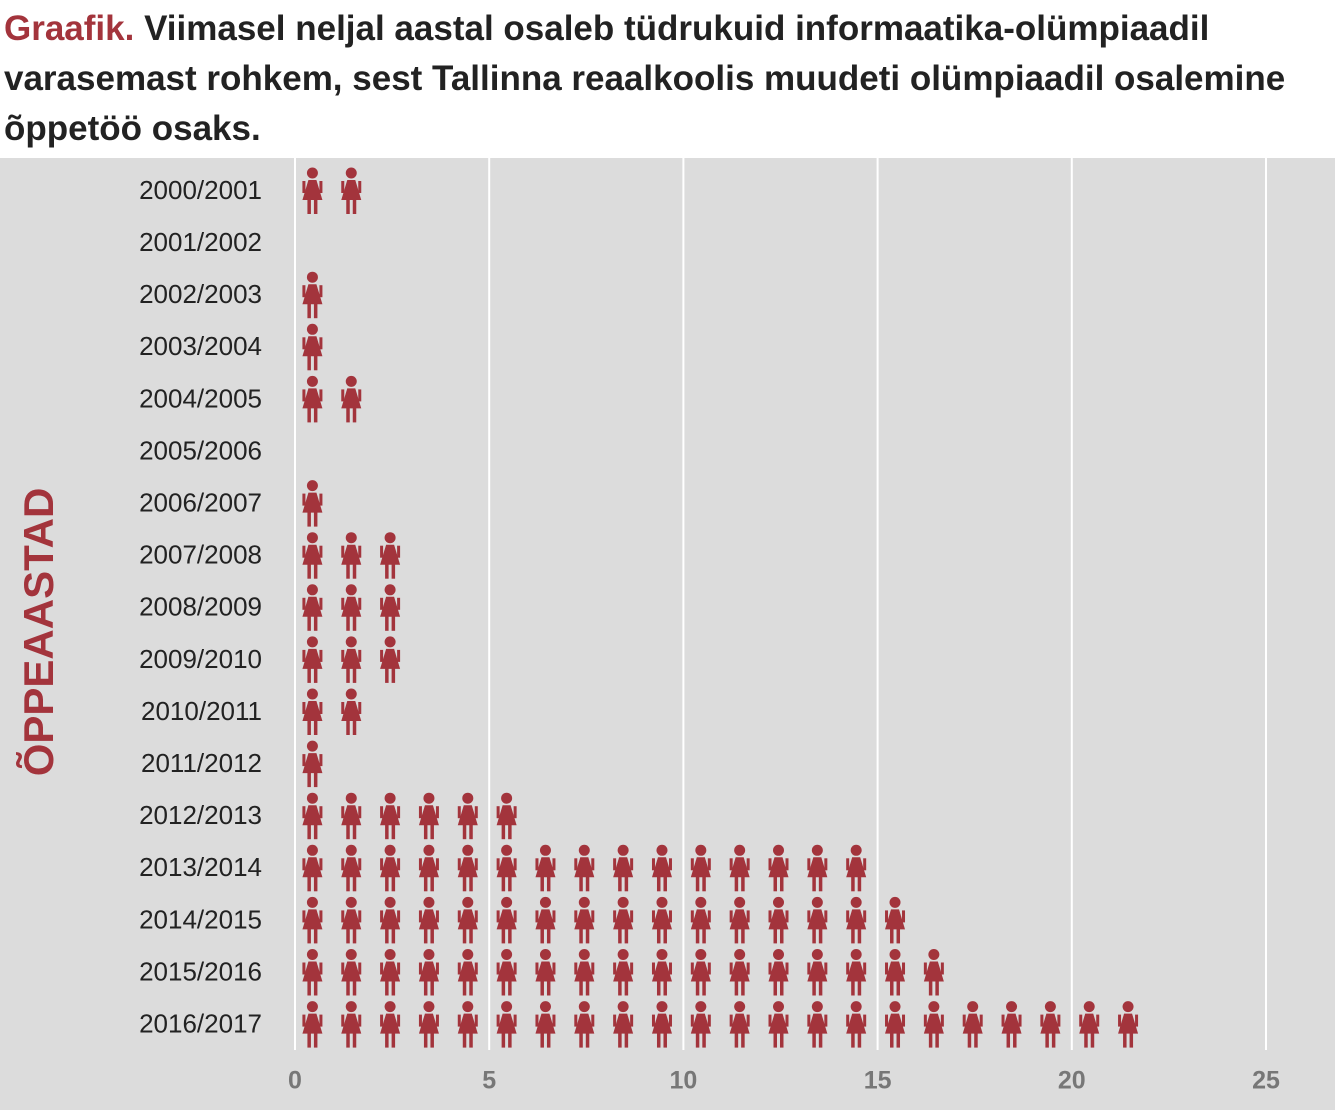 The width and height of the screenshot is (1335, 1110). Describe the element at coordinates (200, 659) in the screenshot. I see `y-tick-label: 2009/2010` at that location.